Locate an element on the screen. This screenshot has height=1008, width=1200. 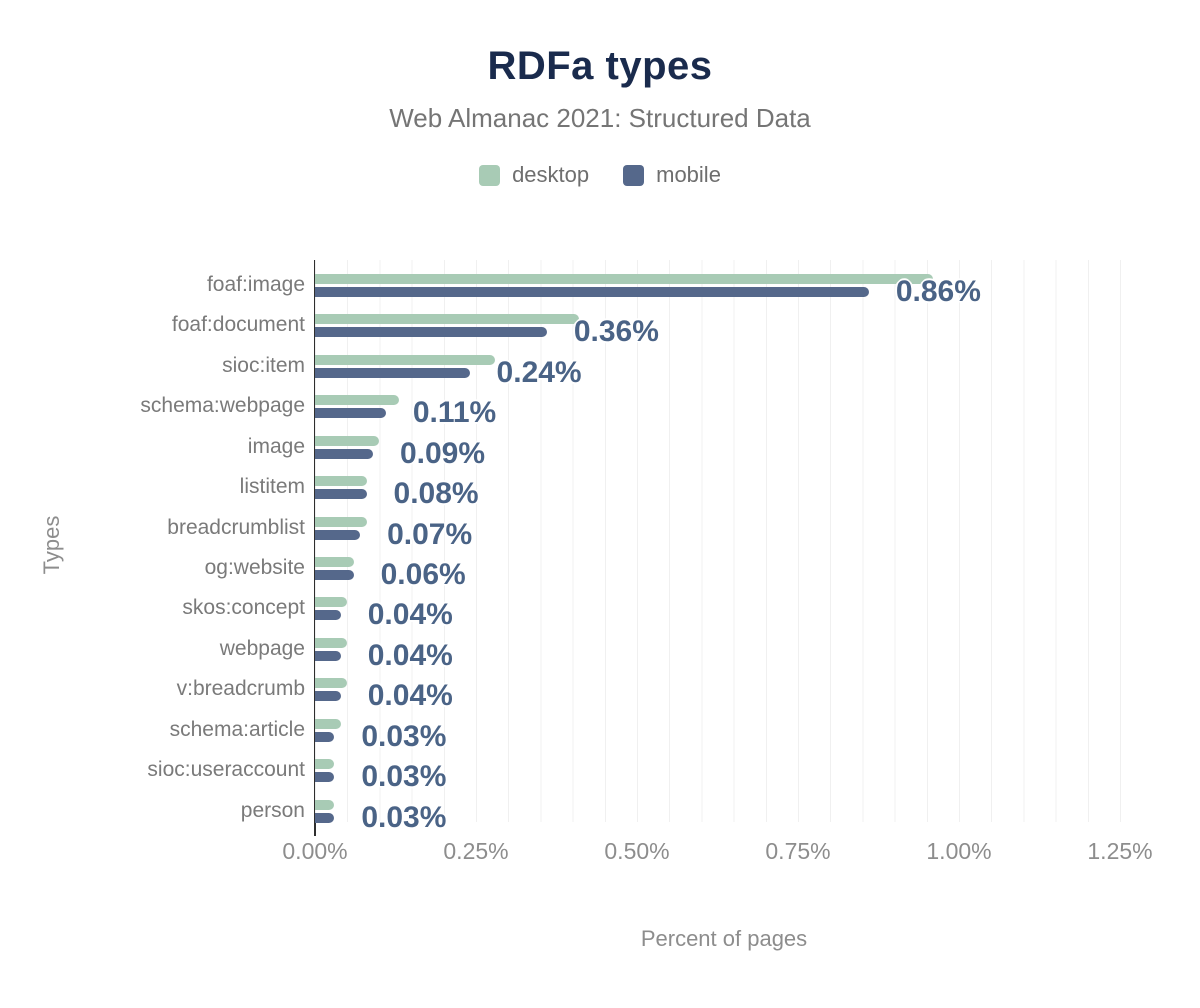
value-label: 0.08% is located at coordinates (436, 494).